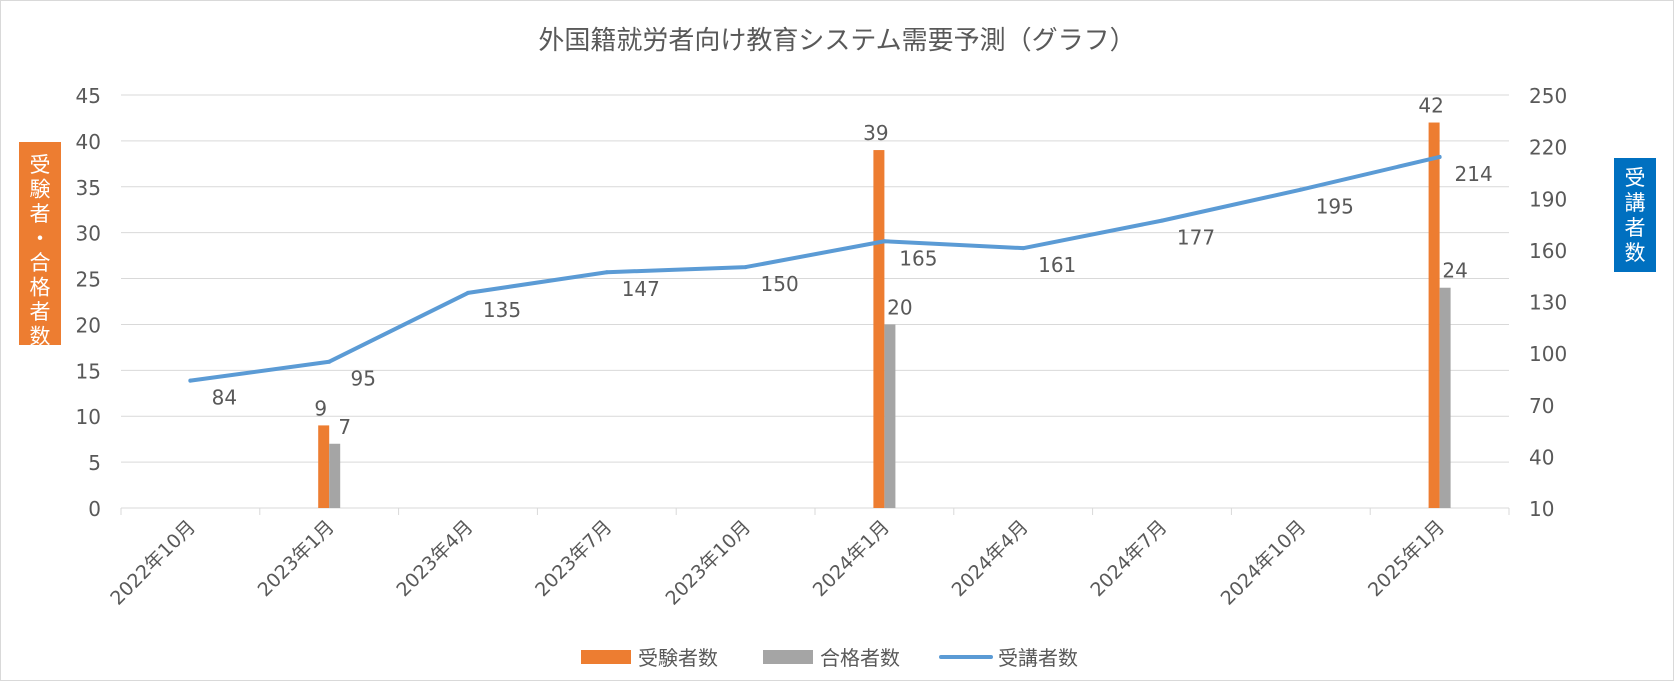 This screenshot has width=1674, height=684. Describe the element at coordinates (780, 284) in the screenshot. I see `line-label-4: 150` at that location.